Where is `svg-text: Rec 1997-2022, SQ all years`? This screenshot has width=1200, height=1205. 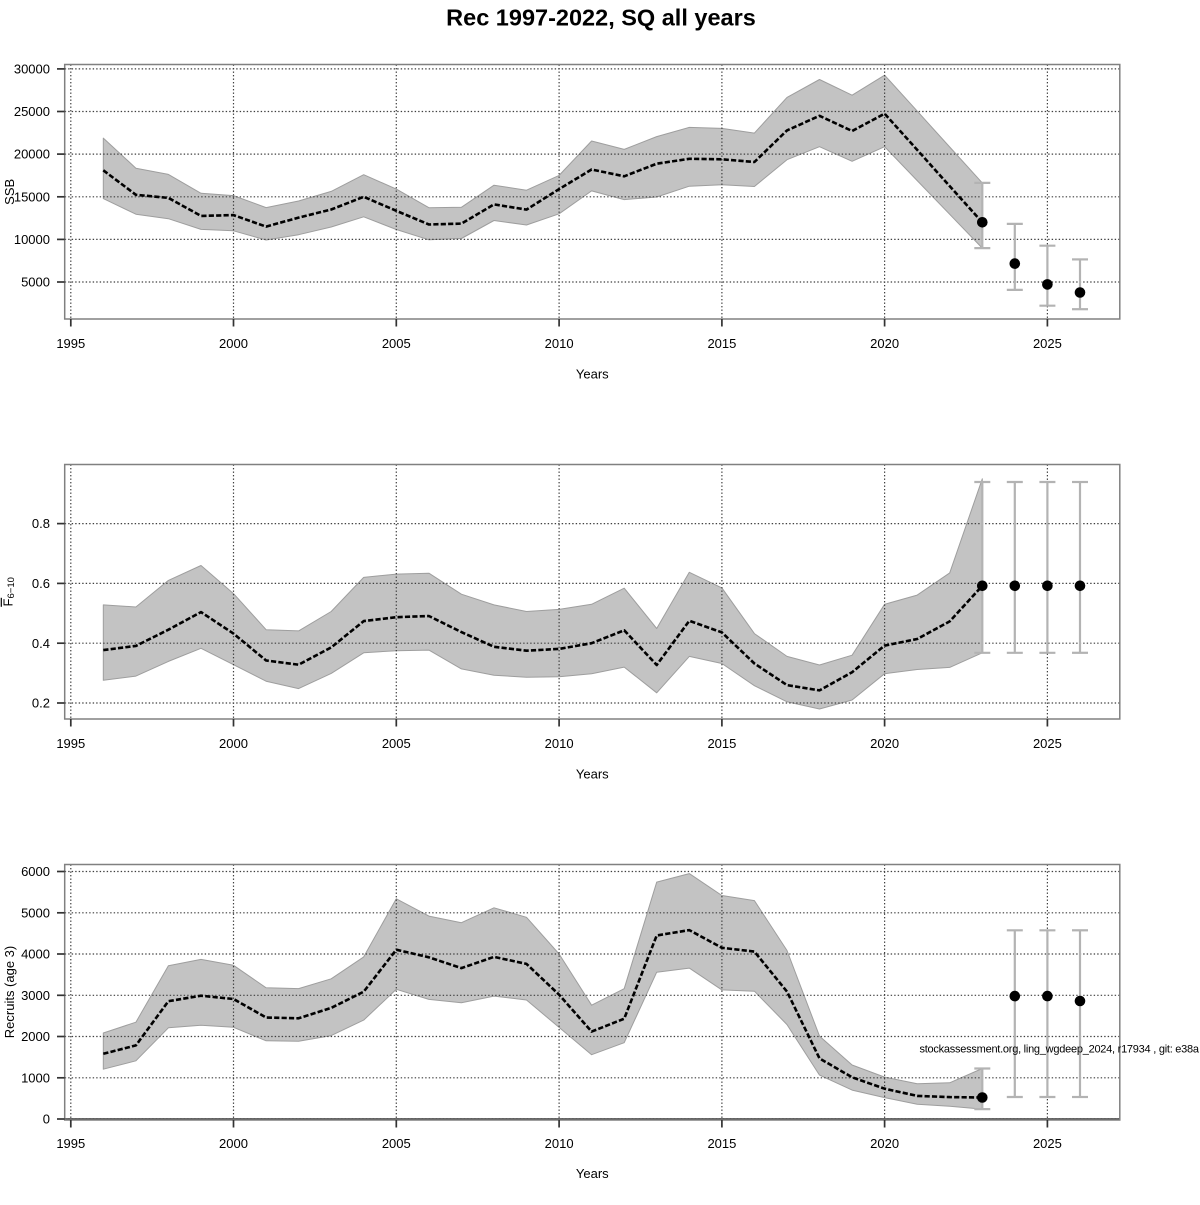 svg-text: Rec 1997-2022, SQ all years is located at coordinates (601, 18).